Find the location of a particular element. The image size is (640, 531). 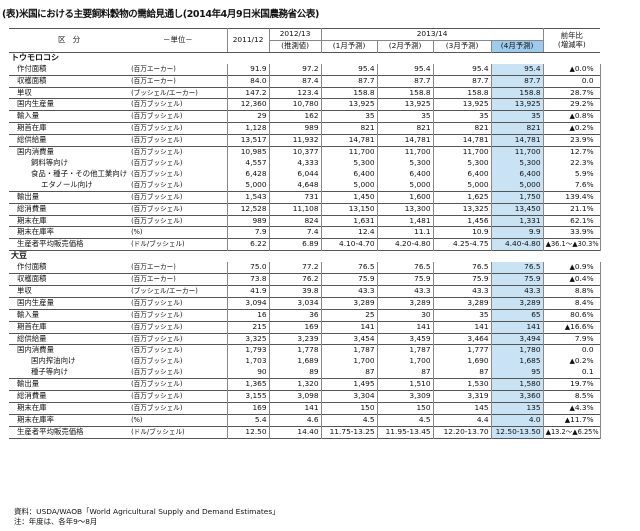

yoy-text-upper: 6.25% is located at coordinates (588, 431).